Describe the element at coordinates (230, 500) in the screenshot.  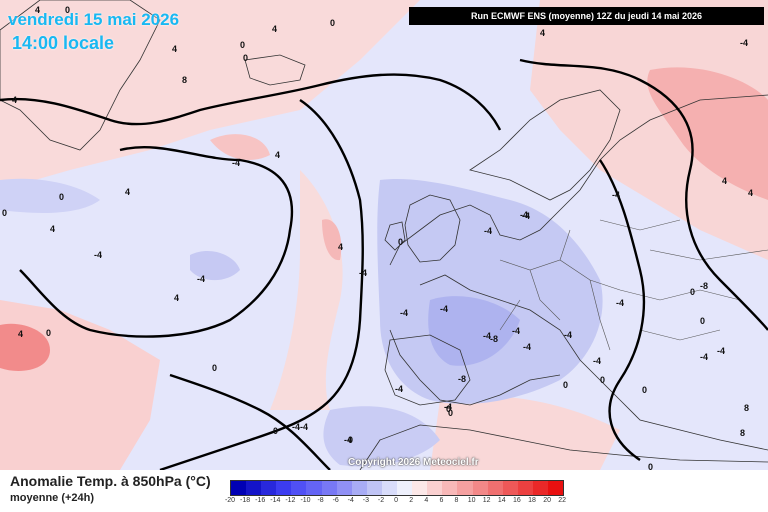
I see `scale-tick-label: -20` at that location.